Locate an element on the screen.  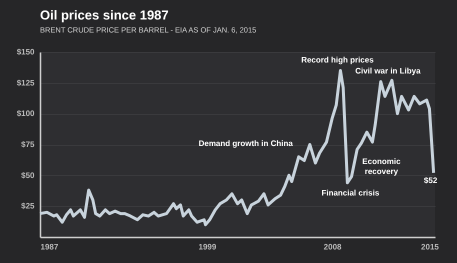
annotation: $52 is located at coordinates (431, 180).